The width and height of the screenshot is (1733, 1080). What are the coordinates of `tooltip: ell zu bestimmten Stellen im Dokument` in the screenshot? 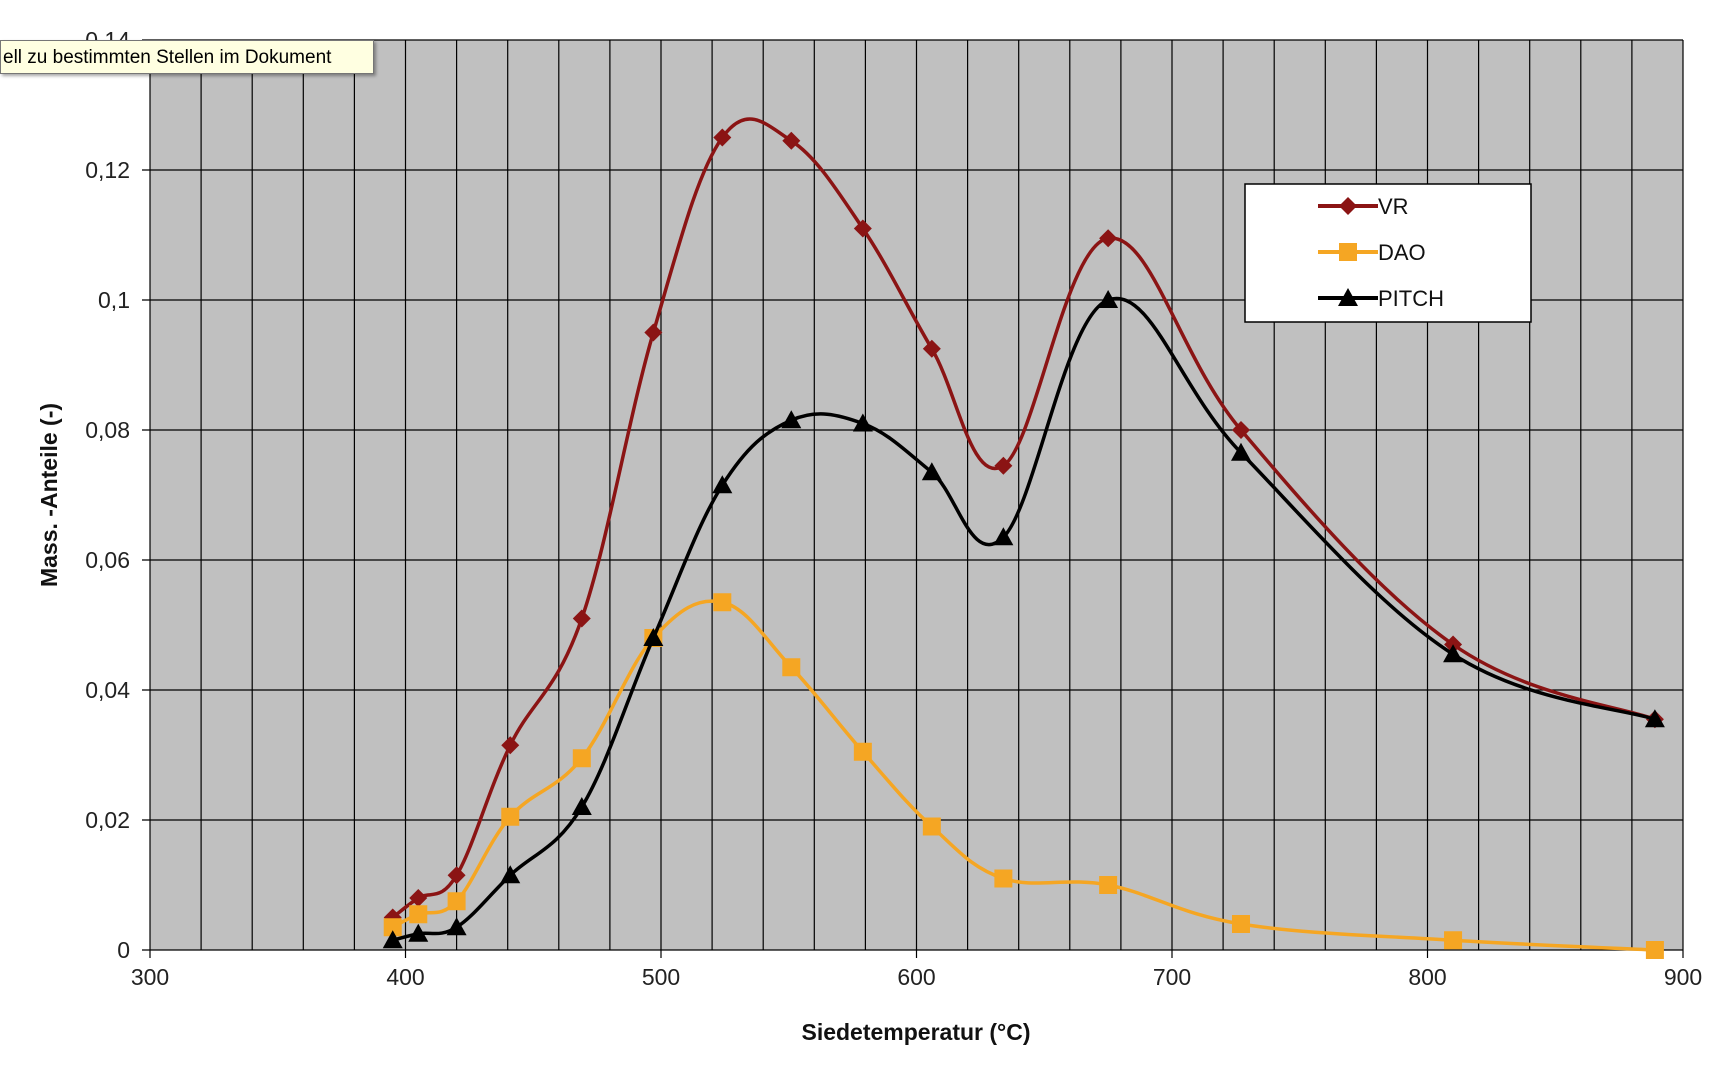 It's located at (187, 57).